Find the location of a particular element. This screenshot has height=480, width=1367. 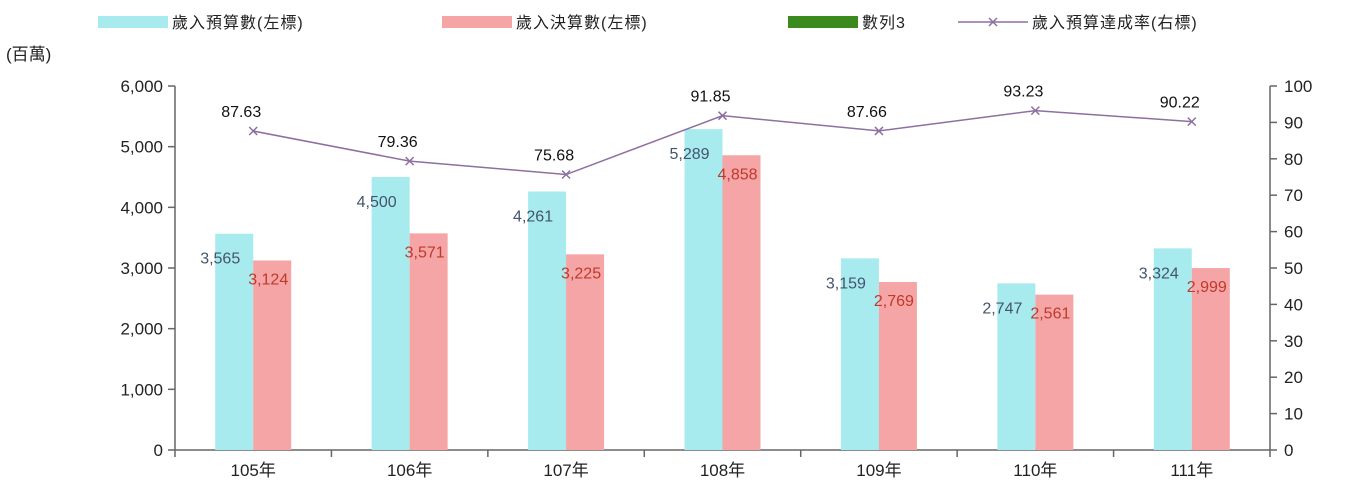

data-label-budget: 3,159 is located at coordinates (846, 283).